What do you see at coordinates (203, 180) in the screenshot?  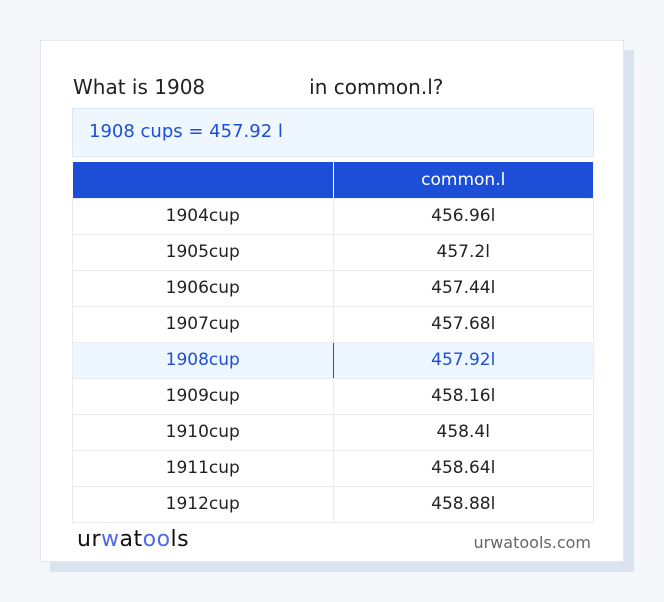 I see `header-from` at bounding box center [203, 180].